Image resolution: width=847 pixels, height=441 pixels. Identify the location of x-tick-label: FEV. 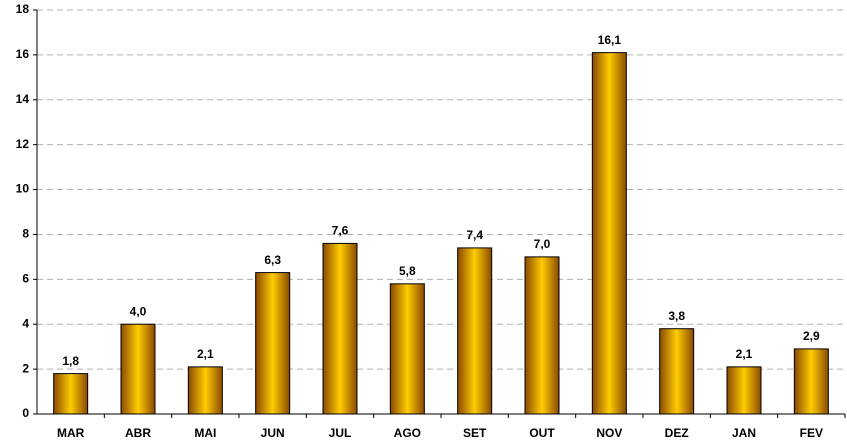
(811, 433).